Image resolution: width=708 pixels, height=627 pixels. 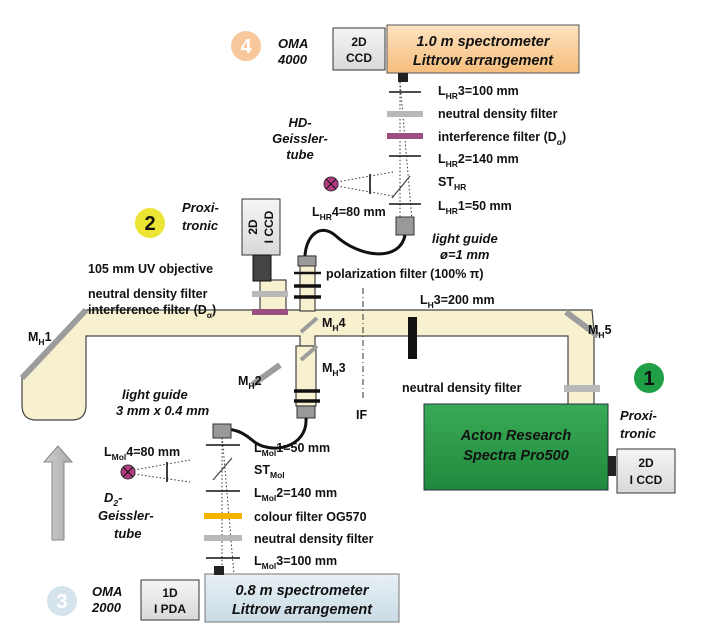 I want to click on oma4000-label-2: 4000, so click(x=292, y=59).